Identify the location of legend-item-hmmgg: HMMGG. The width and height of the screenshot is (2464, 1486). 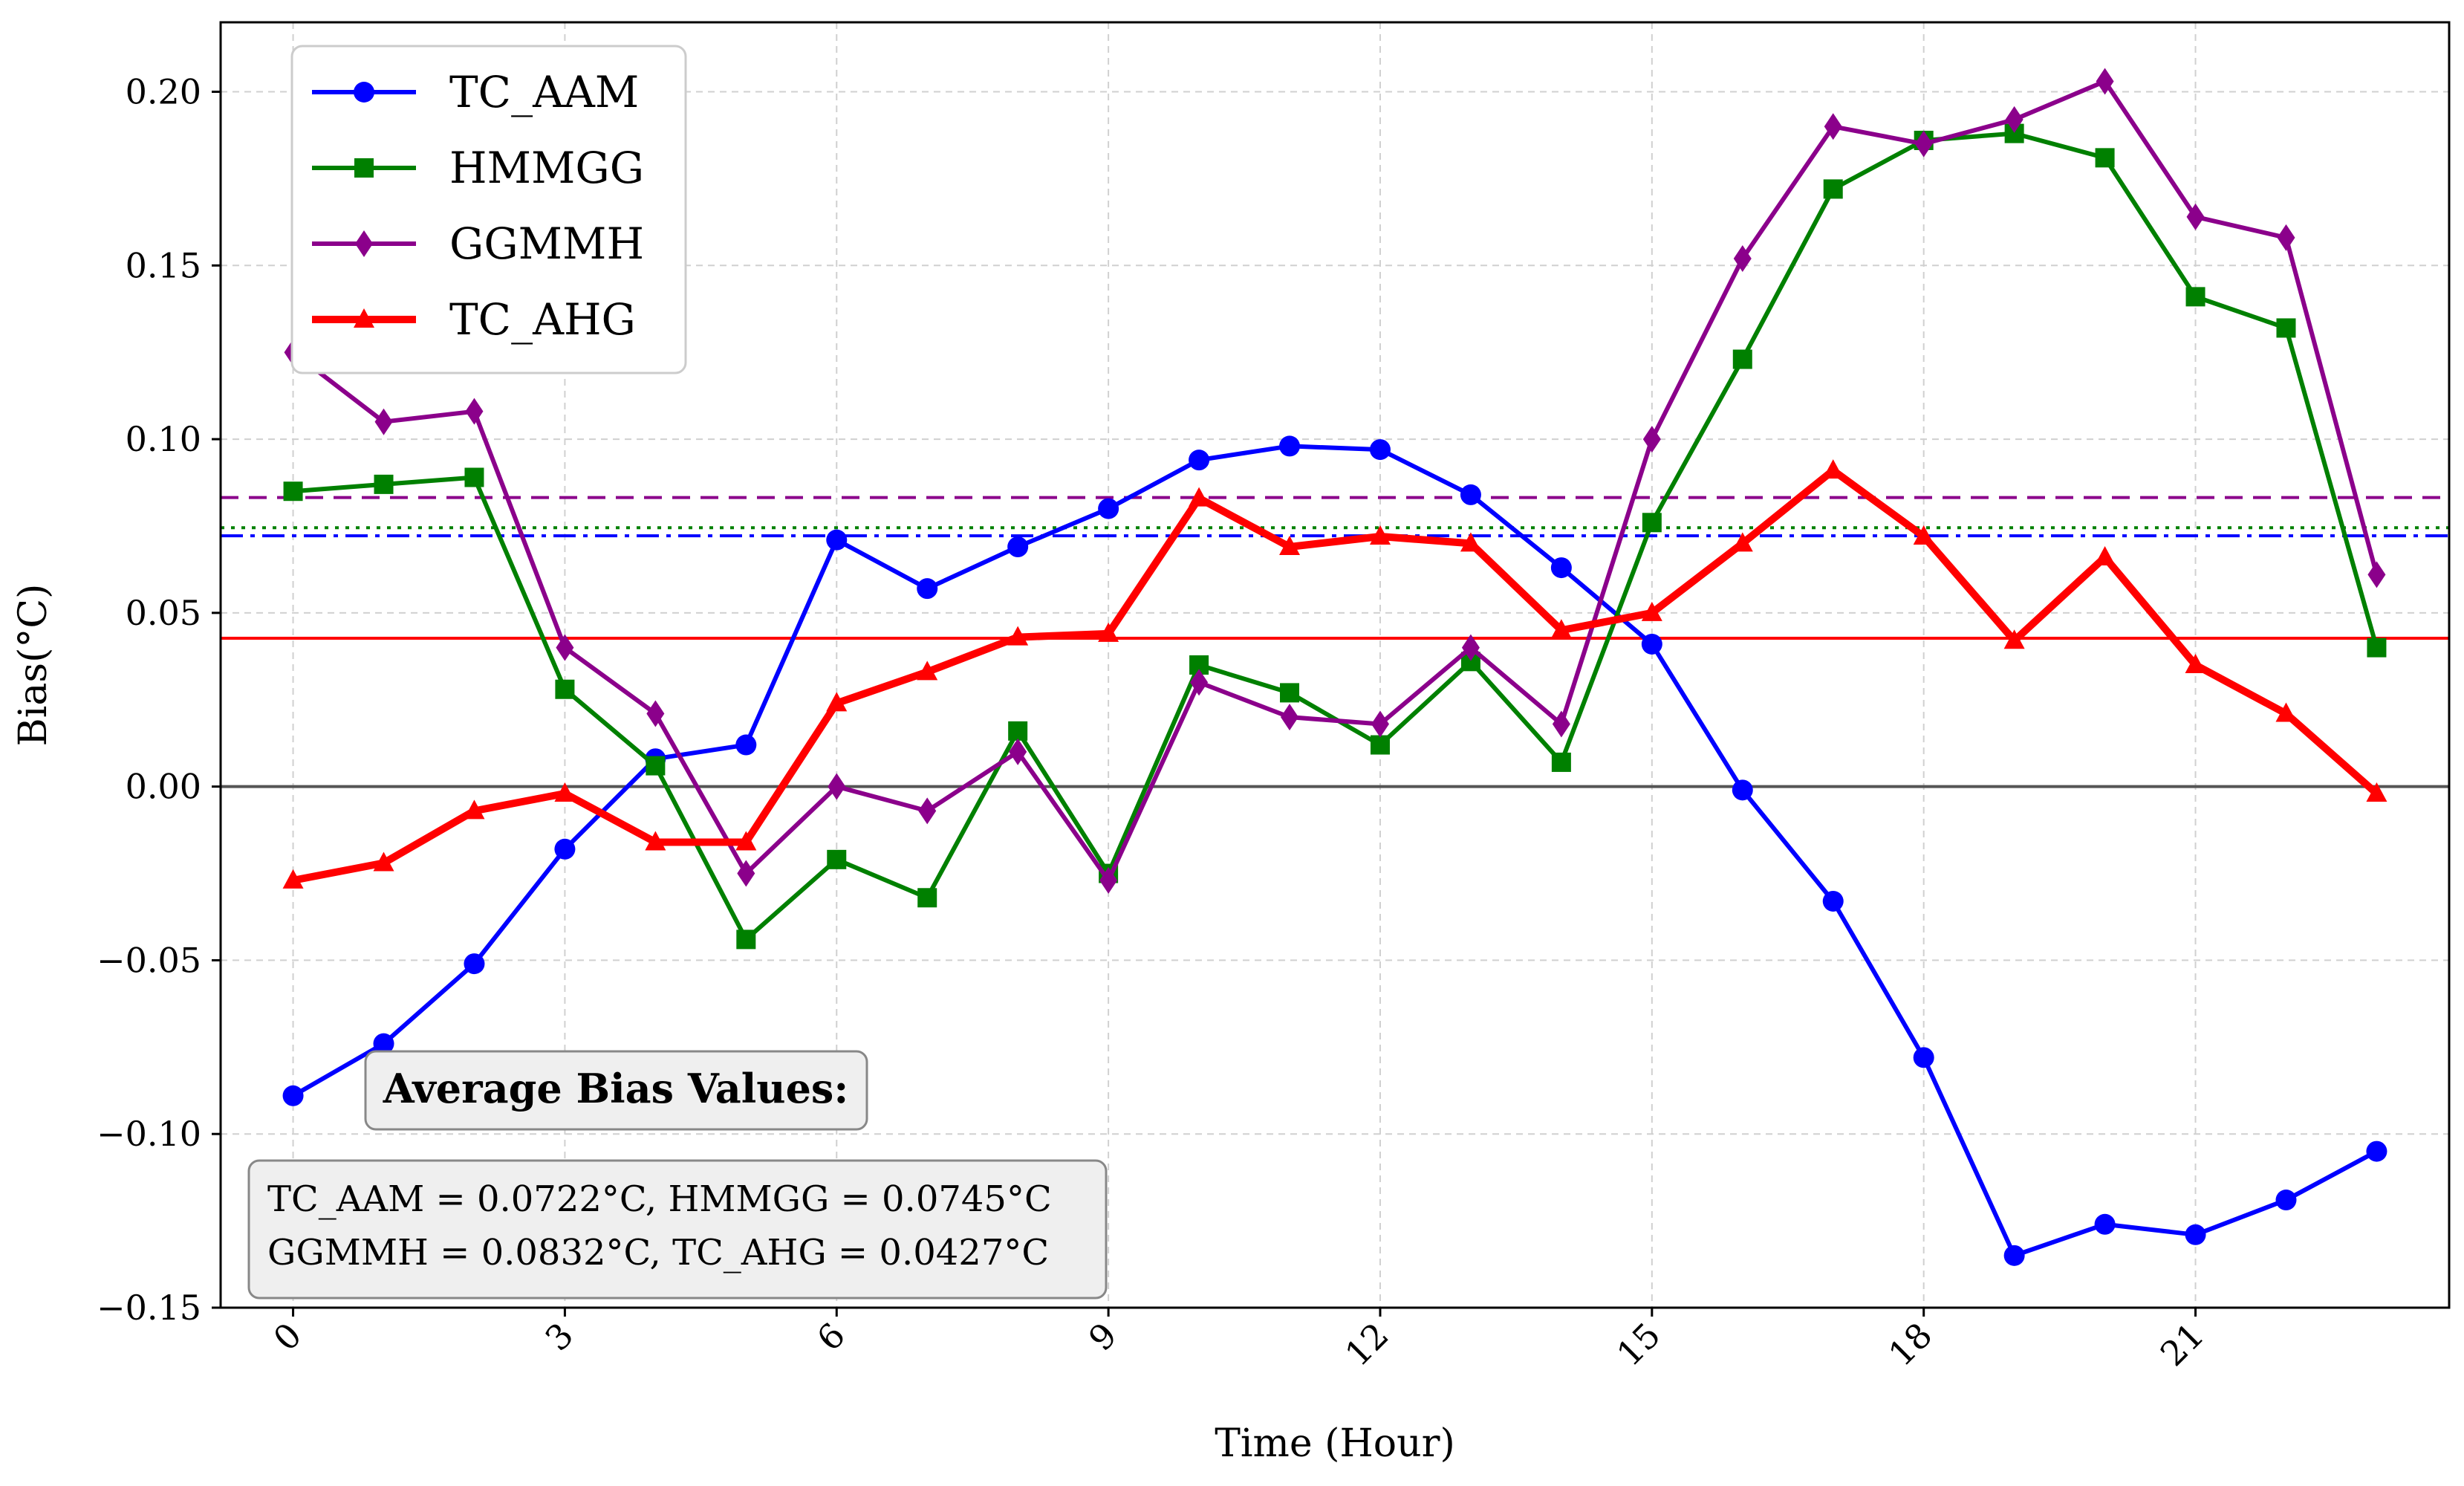
(478, 168).